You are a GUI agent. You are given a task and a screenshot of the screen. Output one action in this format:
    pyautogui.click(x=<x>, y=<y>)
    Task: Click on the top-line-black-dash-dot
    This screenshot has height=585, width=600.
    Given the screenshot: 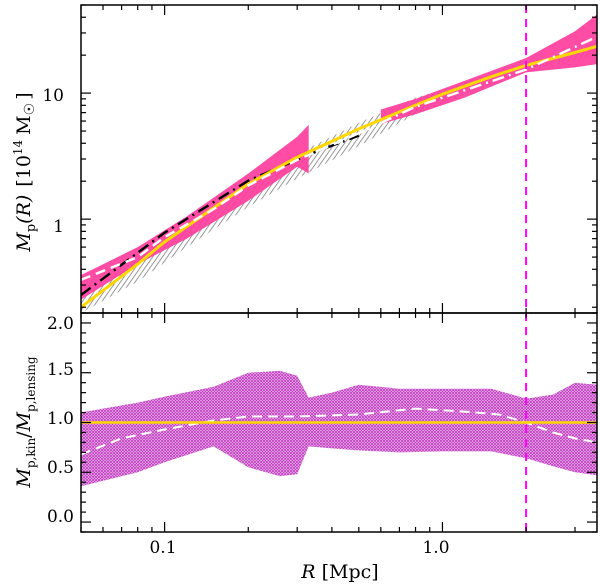 What is the action you would take?
    pyautogui.click(x=220, y=215)
    